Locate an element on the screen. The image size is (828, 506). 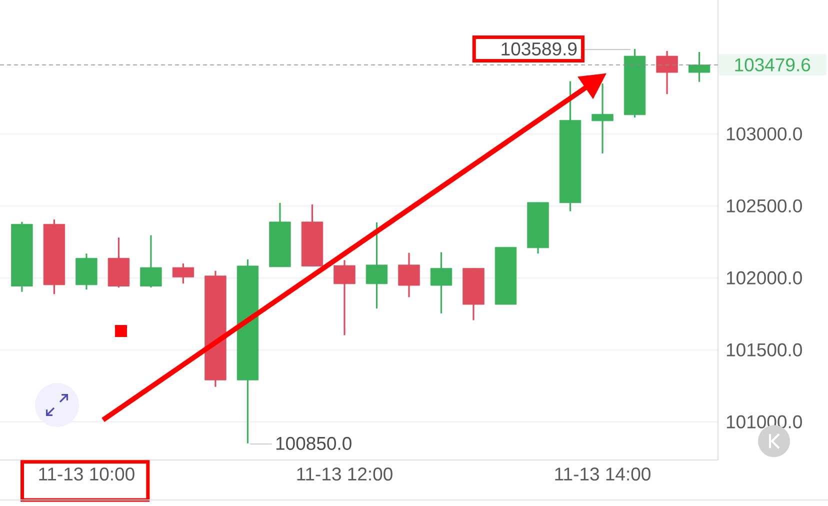
y-tick-label: 103000.0 is located at coordinates (764, 133).